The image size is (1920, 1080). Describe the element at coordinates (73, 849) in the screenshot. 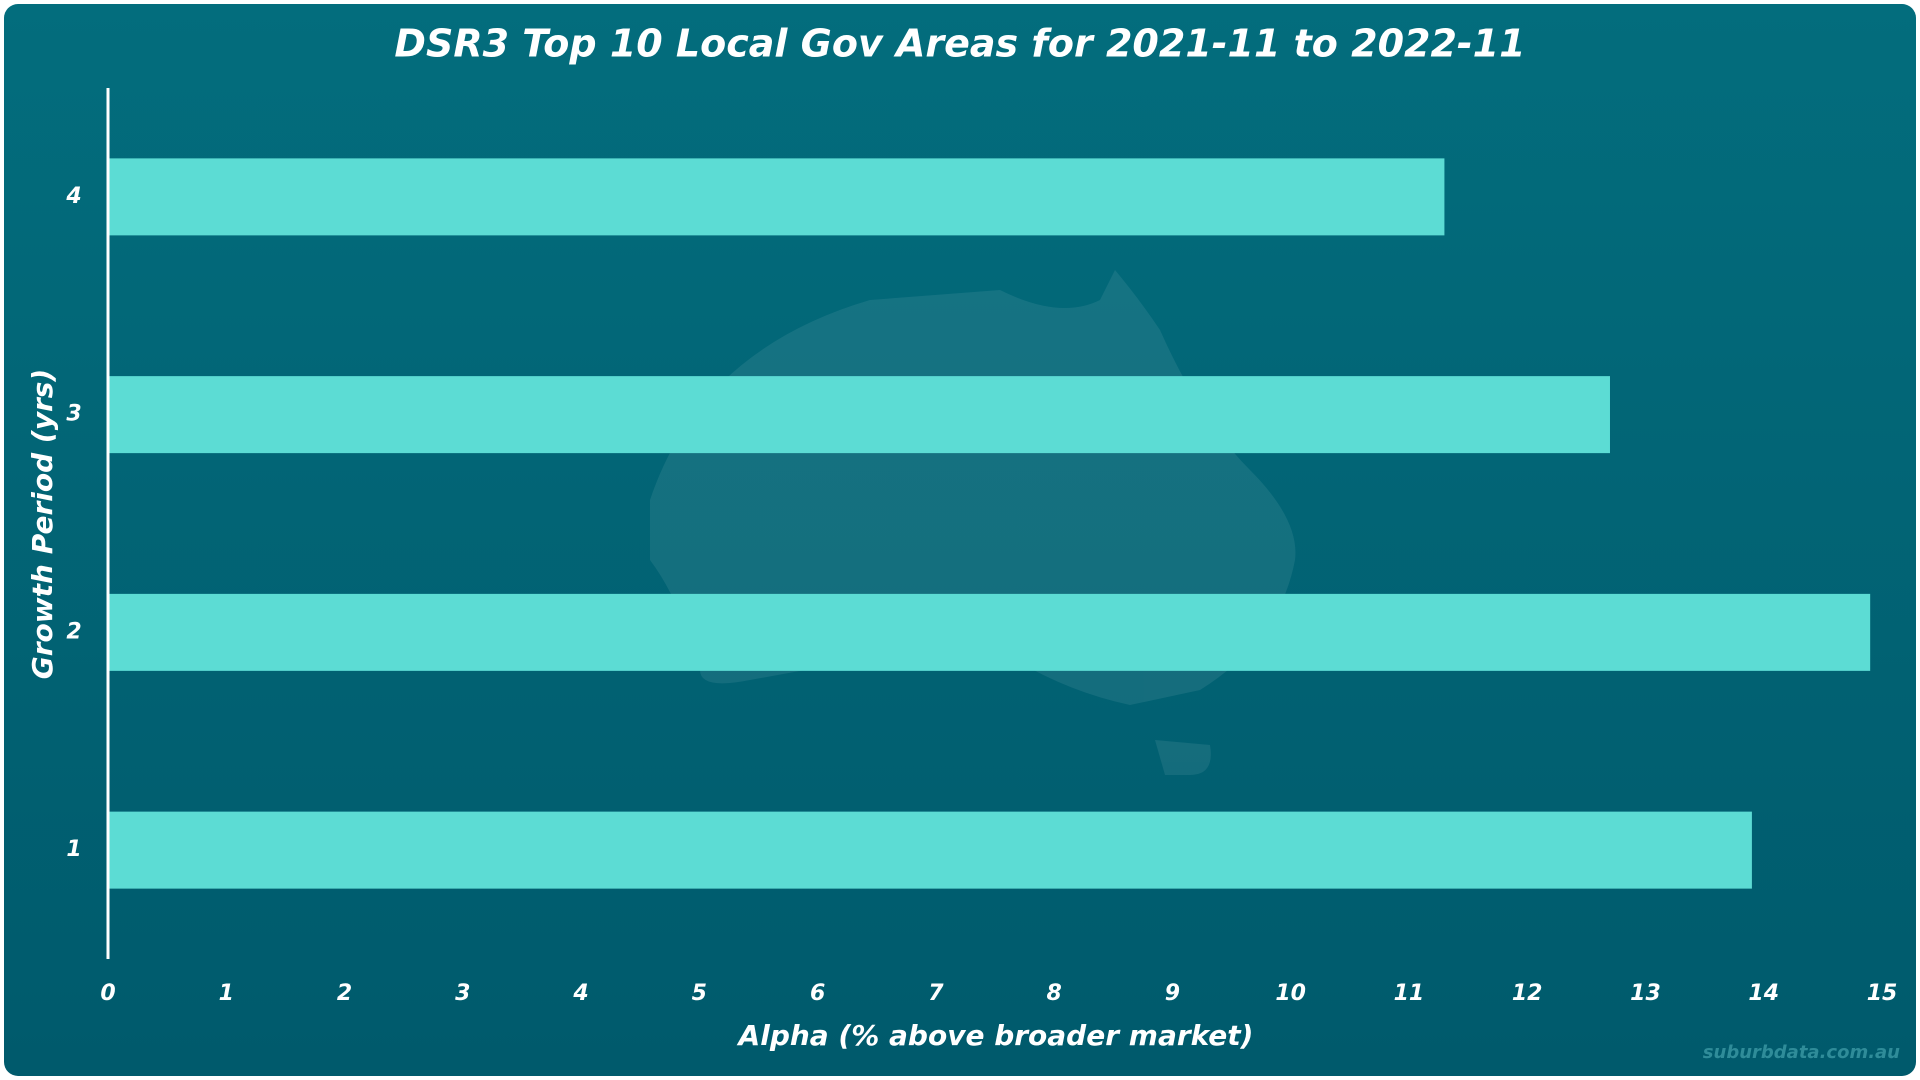

I see `y-tick-label: 1` at that location.